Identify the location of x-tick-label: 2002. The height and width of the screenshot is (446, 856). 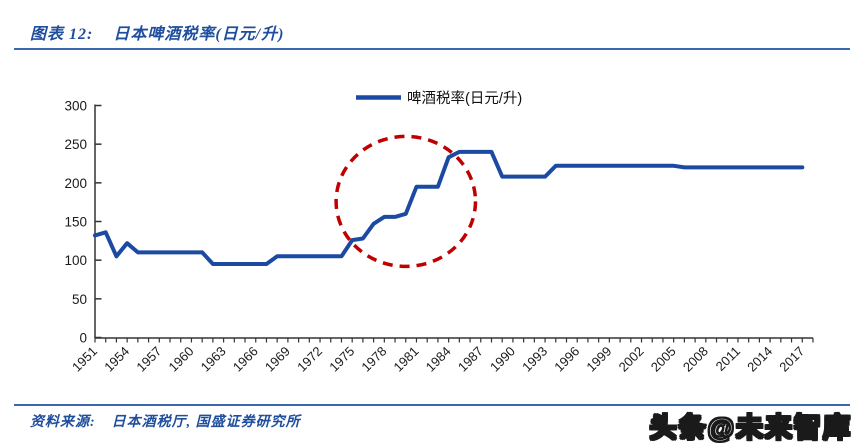
(631, 359).